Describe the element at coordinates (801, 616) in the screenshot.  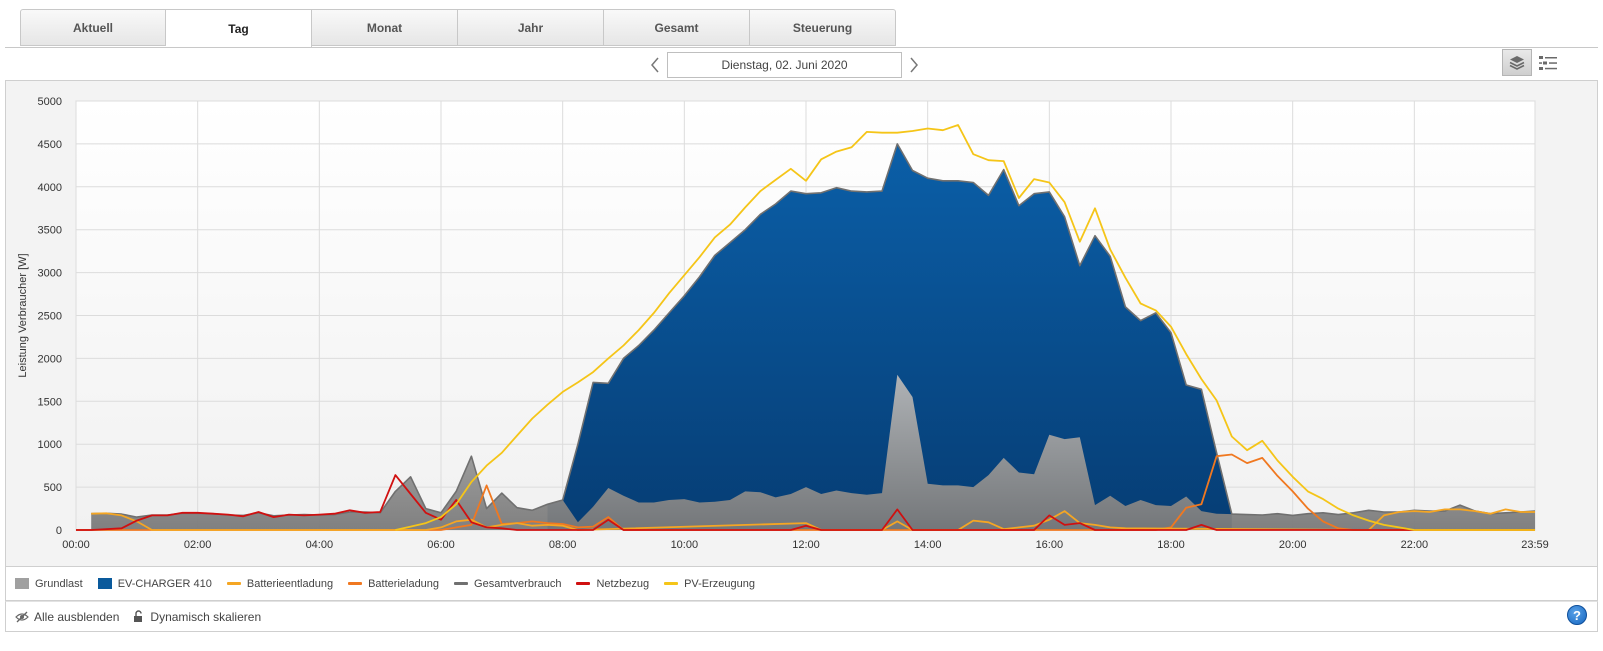
I see `chart-footer: Alle ausblenden Dynamisch skalieren` at that location.